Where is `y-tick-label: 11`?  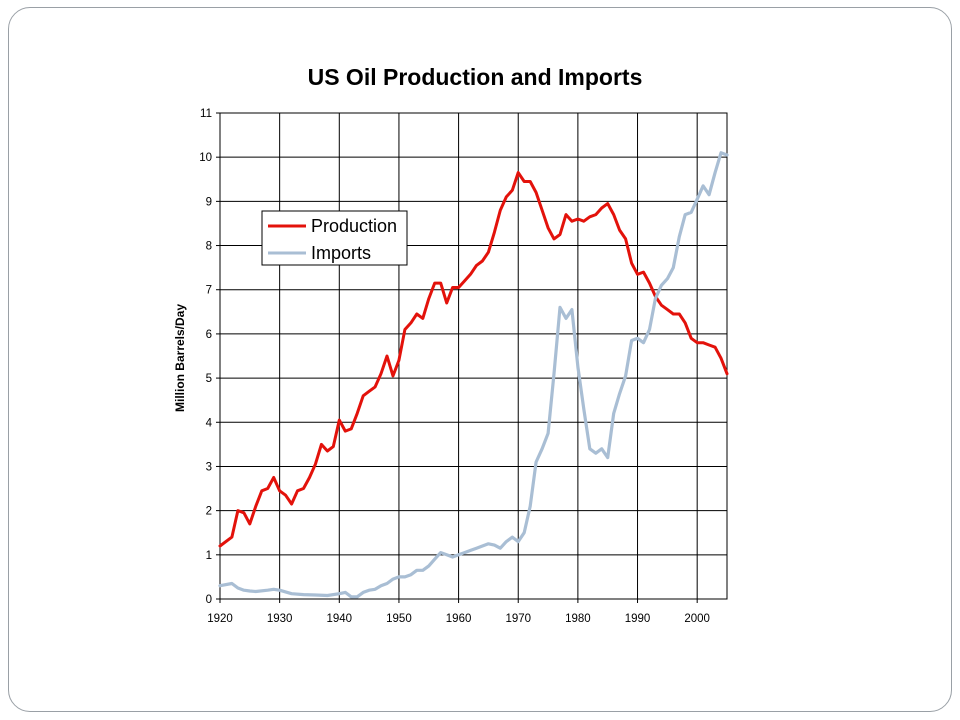 y-tick-label: 11 is located at coordinates (206, 114).